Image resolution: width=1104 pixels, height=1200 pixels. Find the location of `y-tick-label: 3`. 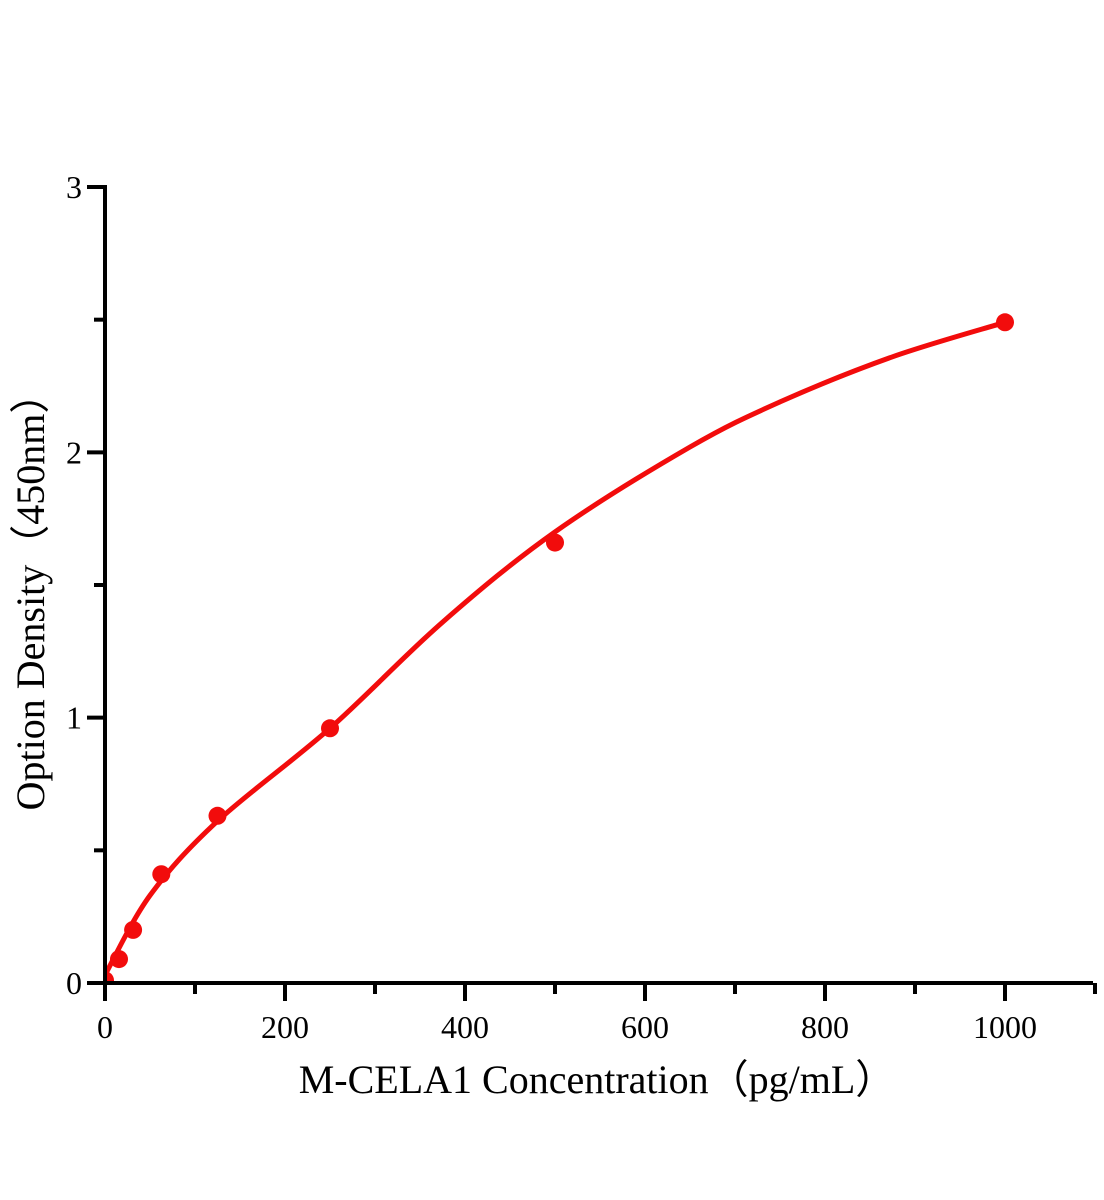

y-tick-label: 3 is located at coordinates (74, 187).